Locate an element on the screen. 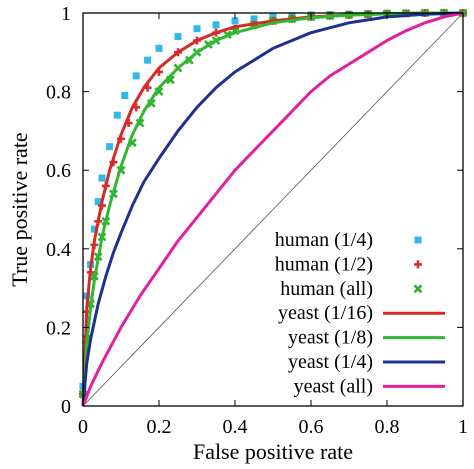 This screenshot has width=474, height=469. legend-label: human (1/2) is located at coordinates (324, 264).